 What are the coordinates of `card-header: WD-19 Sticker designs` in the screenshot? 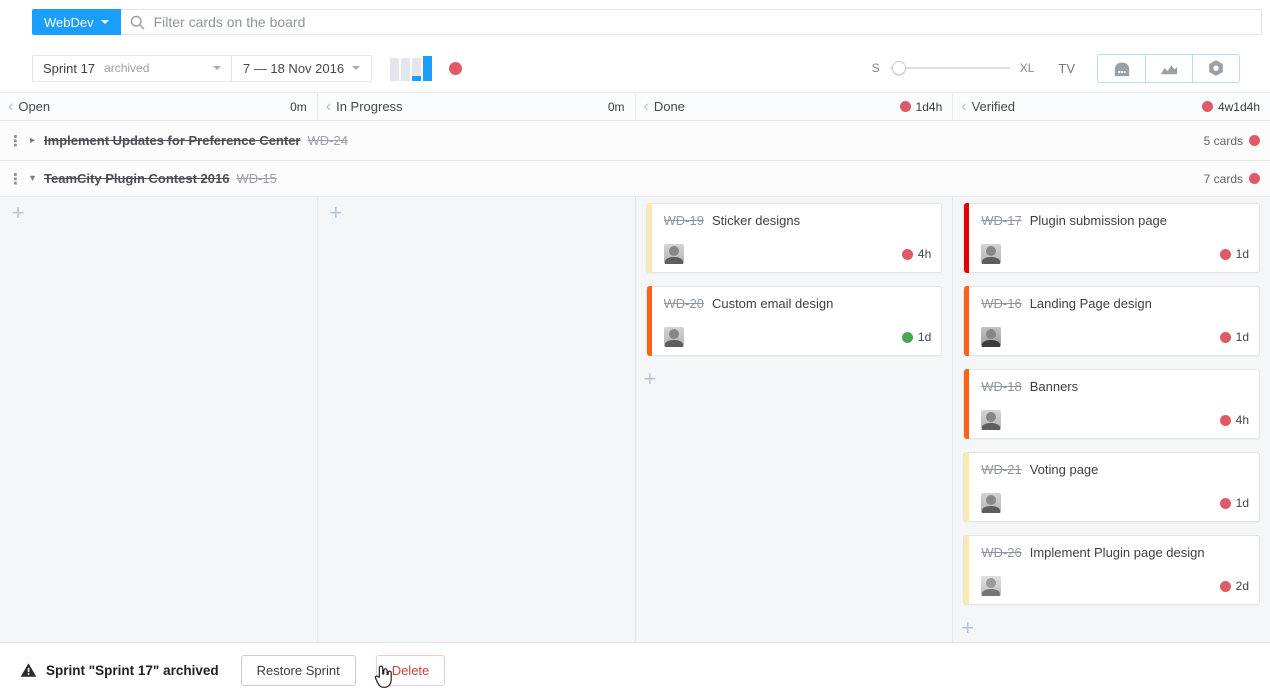 It's located at (798, 220).